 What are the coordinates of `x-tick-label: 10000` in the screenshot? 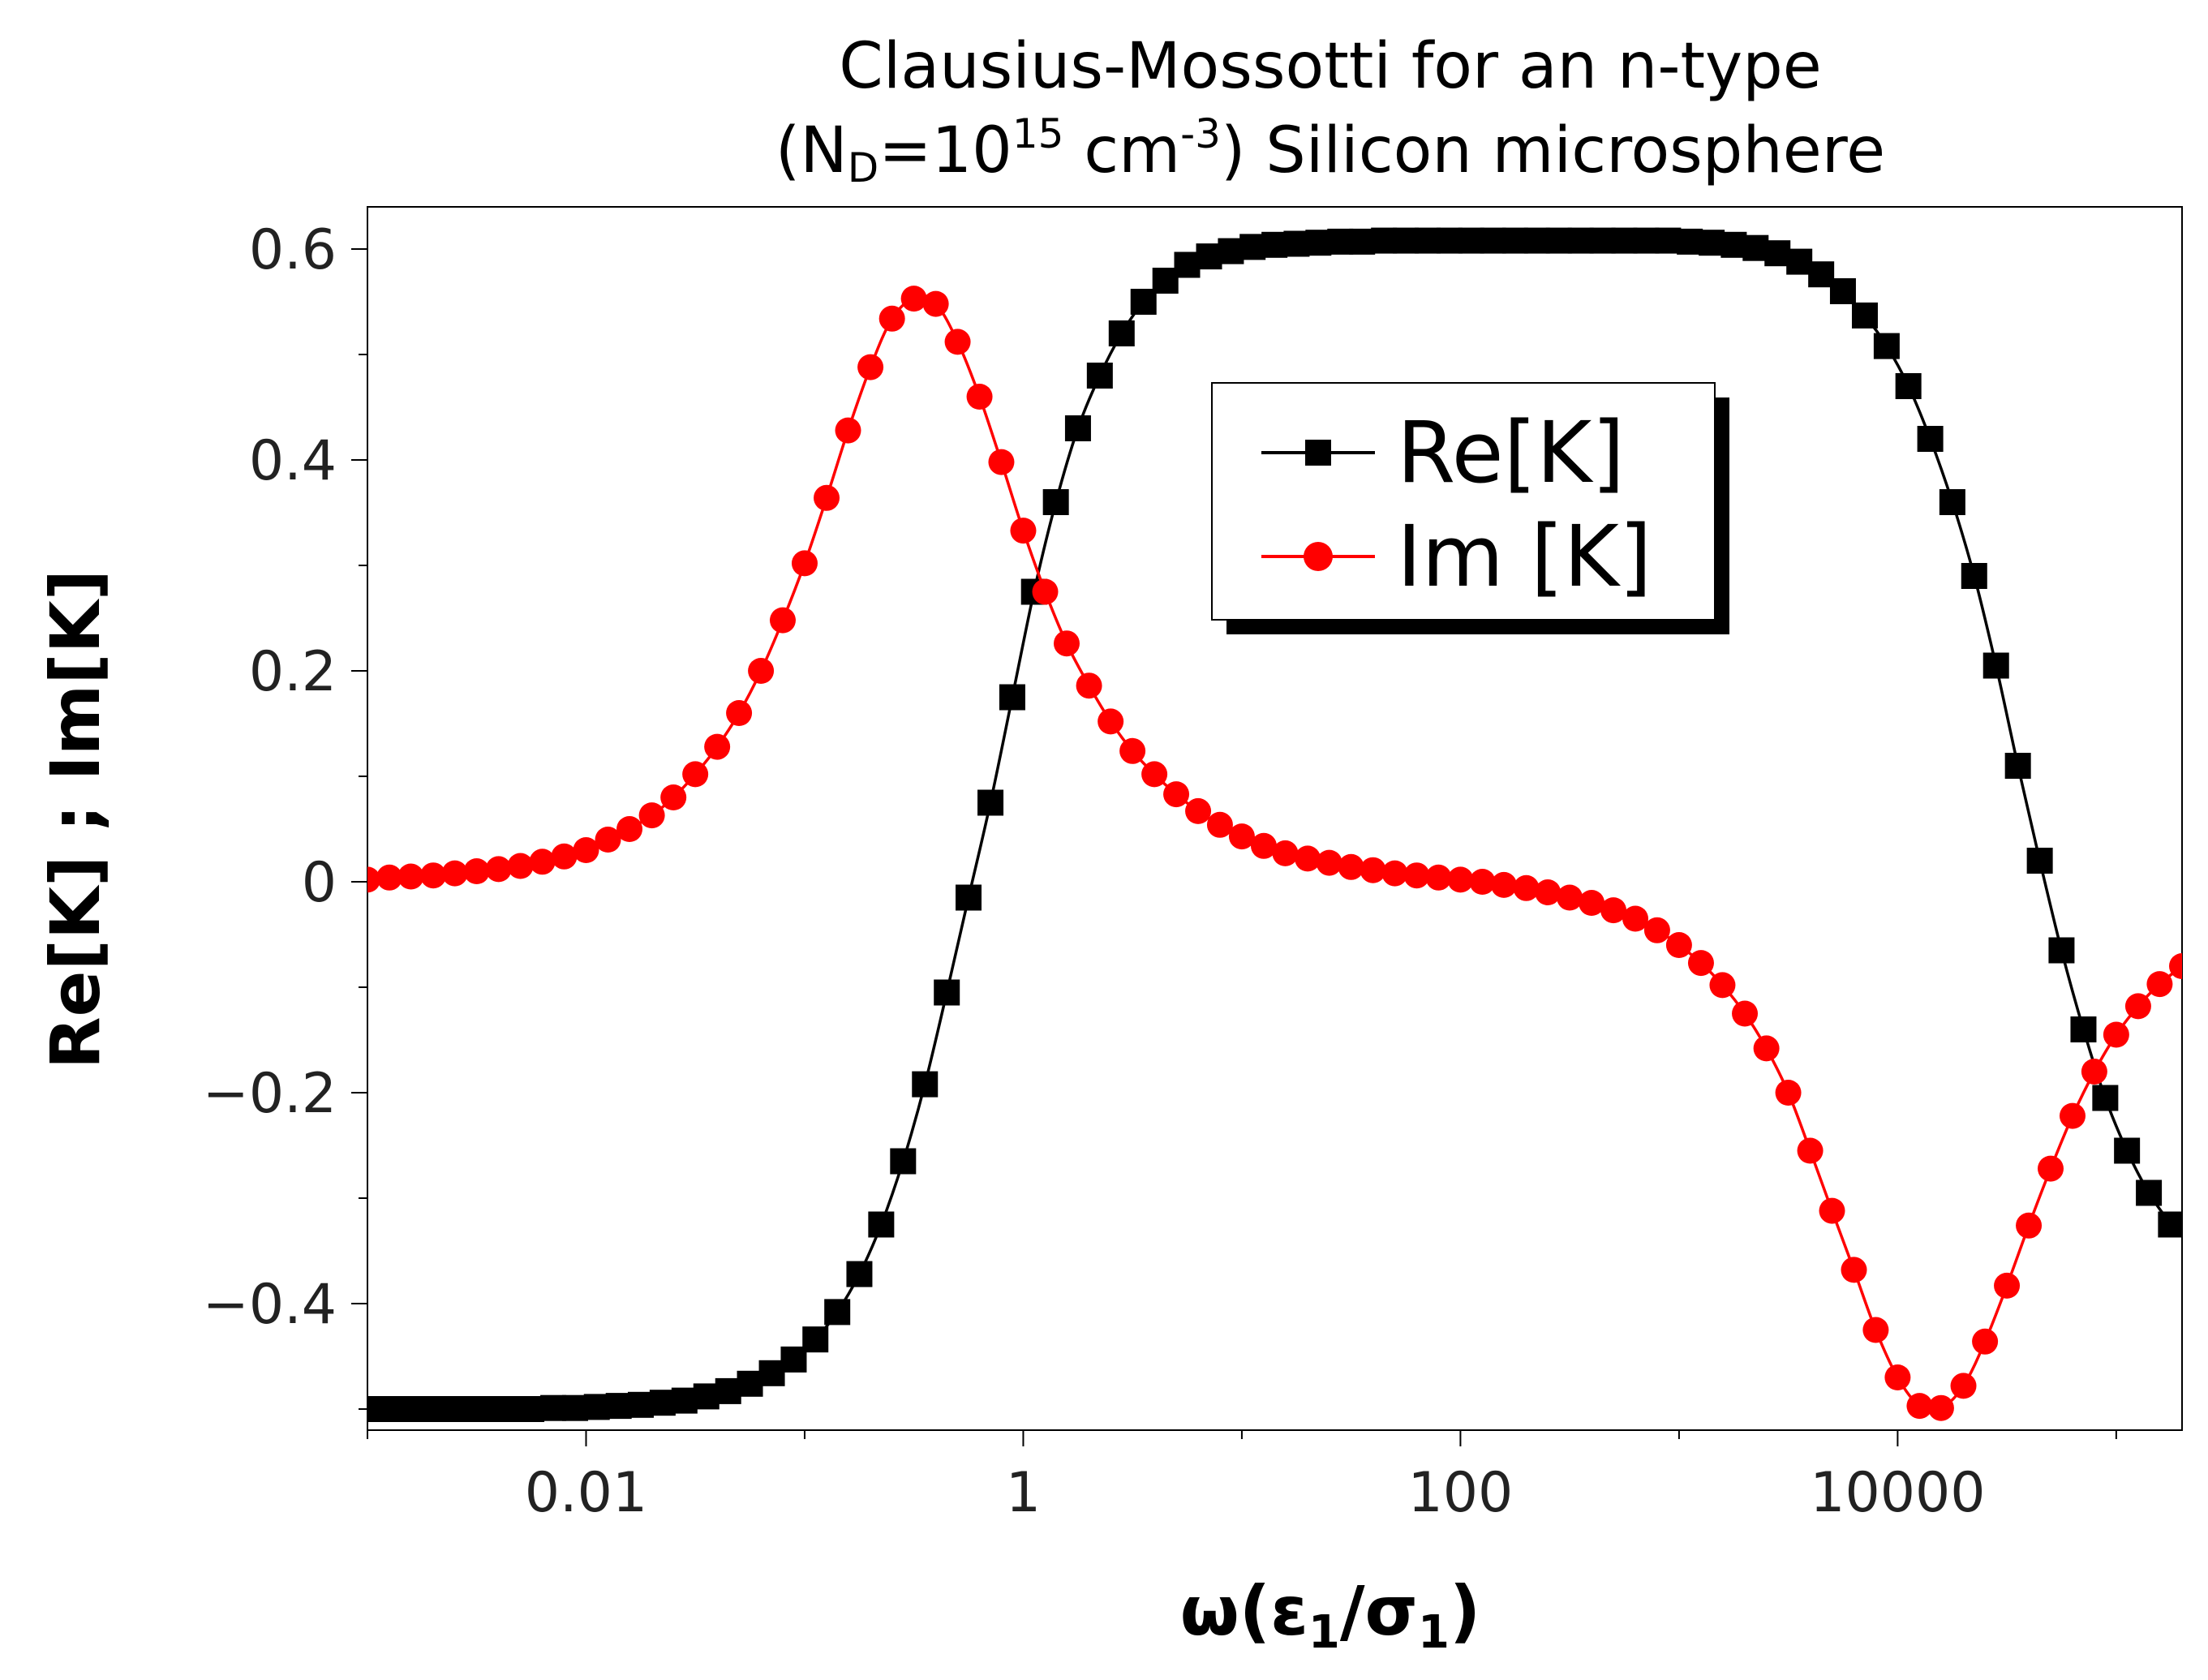 It's located at (1897, 1493).